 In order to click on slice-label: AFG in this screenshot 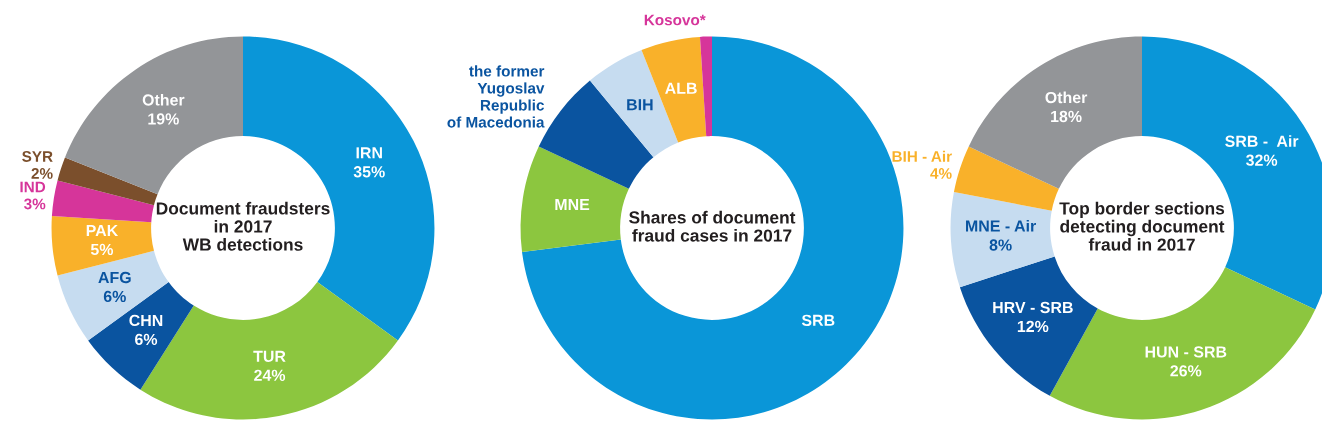, I will do `click(114, 277)`.